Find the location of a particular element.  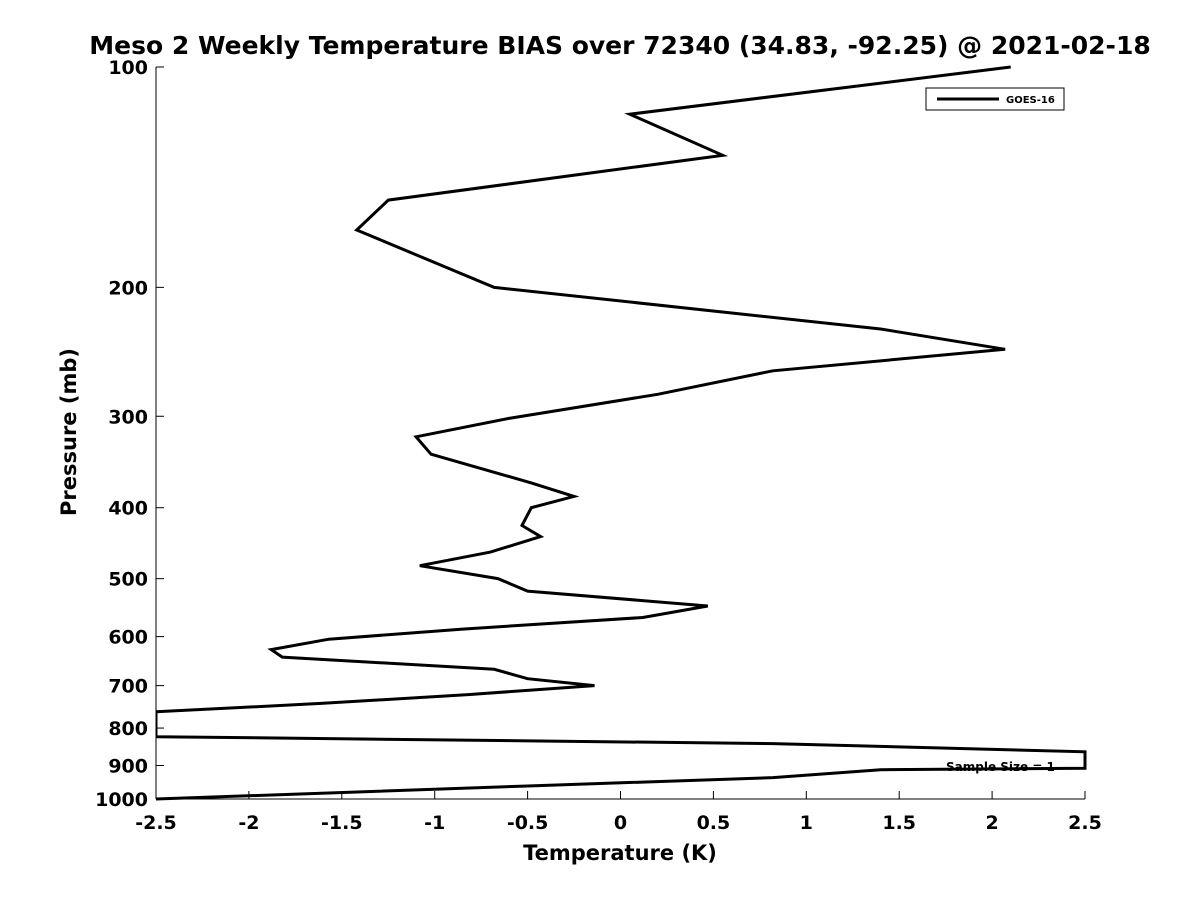

x-tick-label: -1.5 is located at coordinates (342, 823).